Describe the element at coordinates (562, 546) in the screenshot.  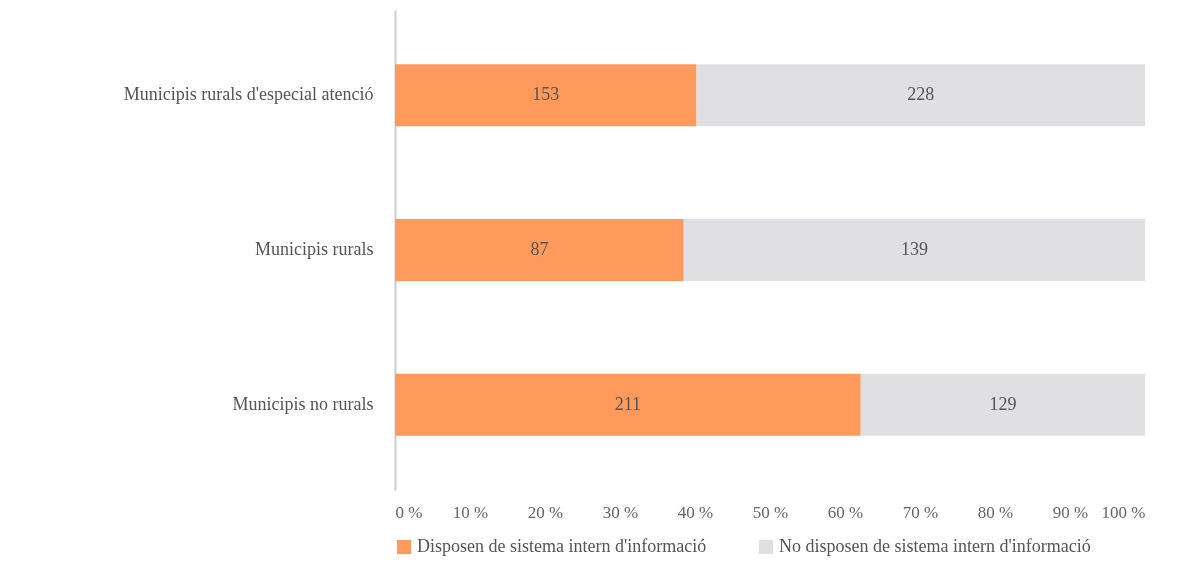
I see `legend-label: Disposen de sistema intern d'informació` at that location.